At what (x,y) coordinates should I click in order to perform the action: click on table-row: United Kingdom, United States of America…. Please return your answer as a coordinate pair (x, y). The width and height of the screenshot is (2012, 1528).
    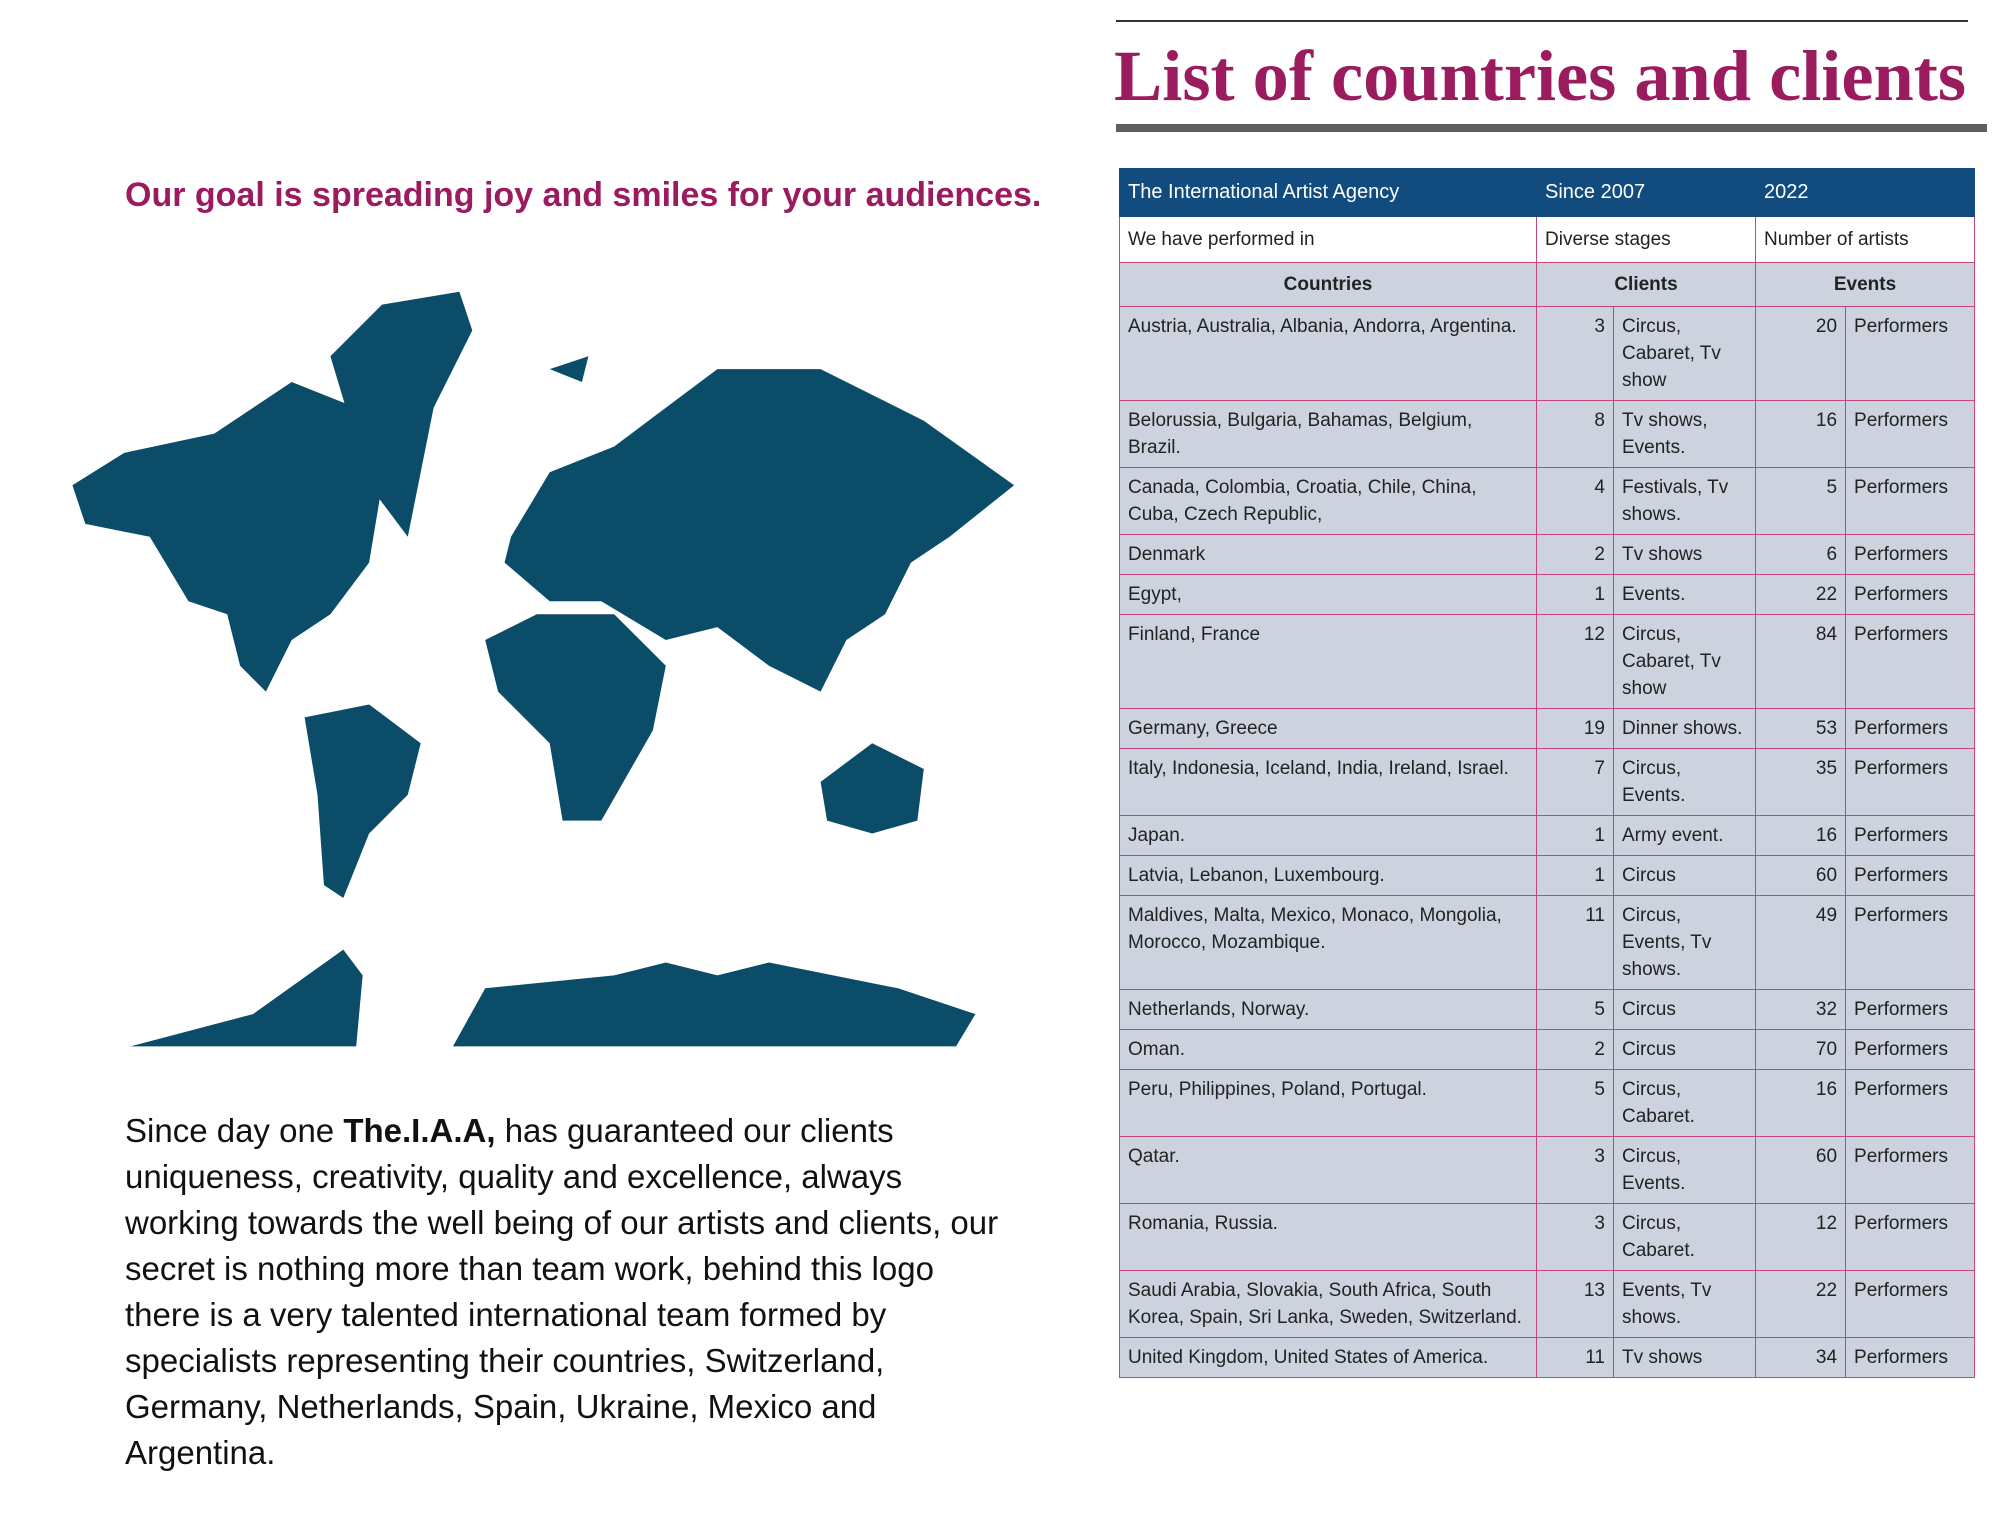
    Looking at the image, I should click on (1547, 1357).